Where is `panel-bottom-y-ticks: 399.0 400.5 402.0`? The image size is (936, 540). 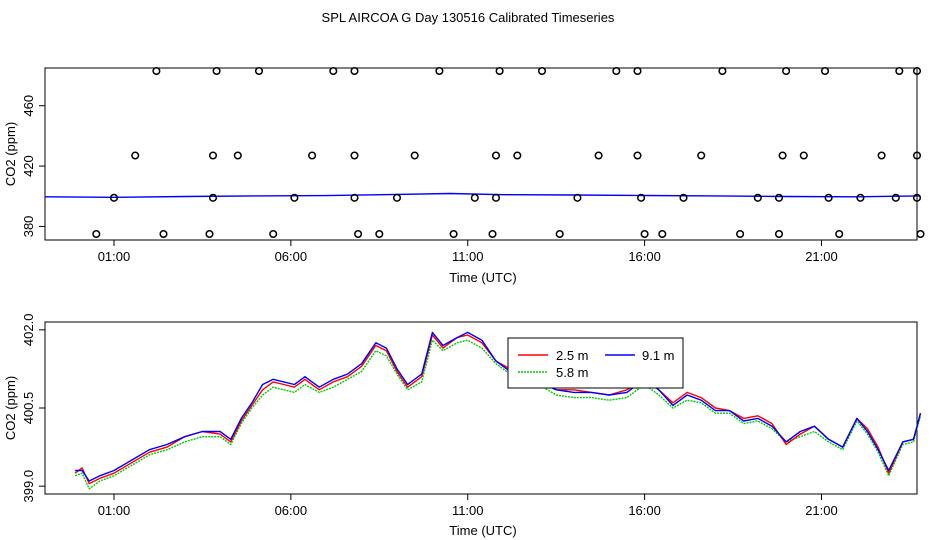 panel-bottom-y-ticks: 399.0 400.5 402.0 is located at coordinates (33, 408).